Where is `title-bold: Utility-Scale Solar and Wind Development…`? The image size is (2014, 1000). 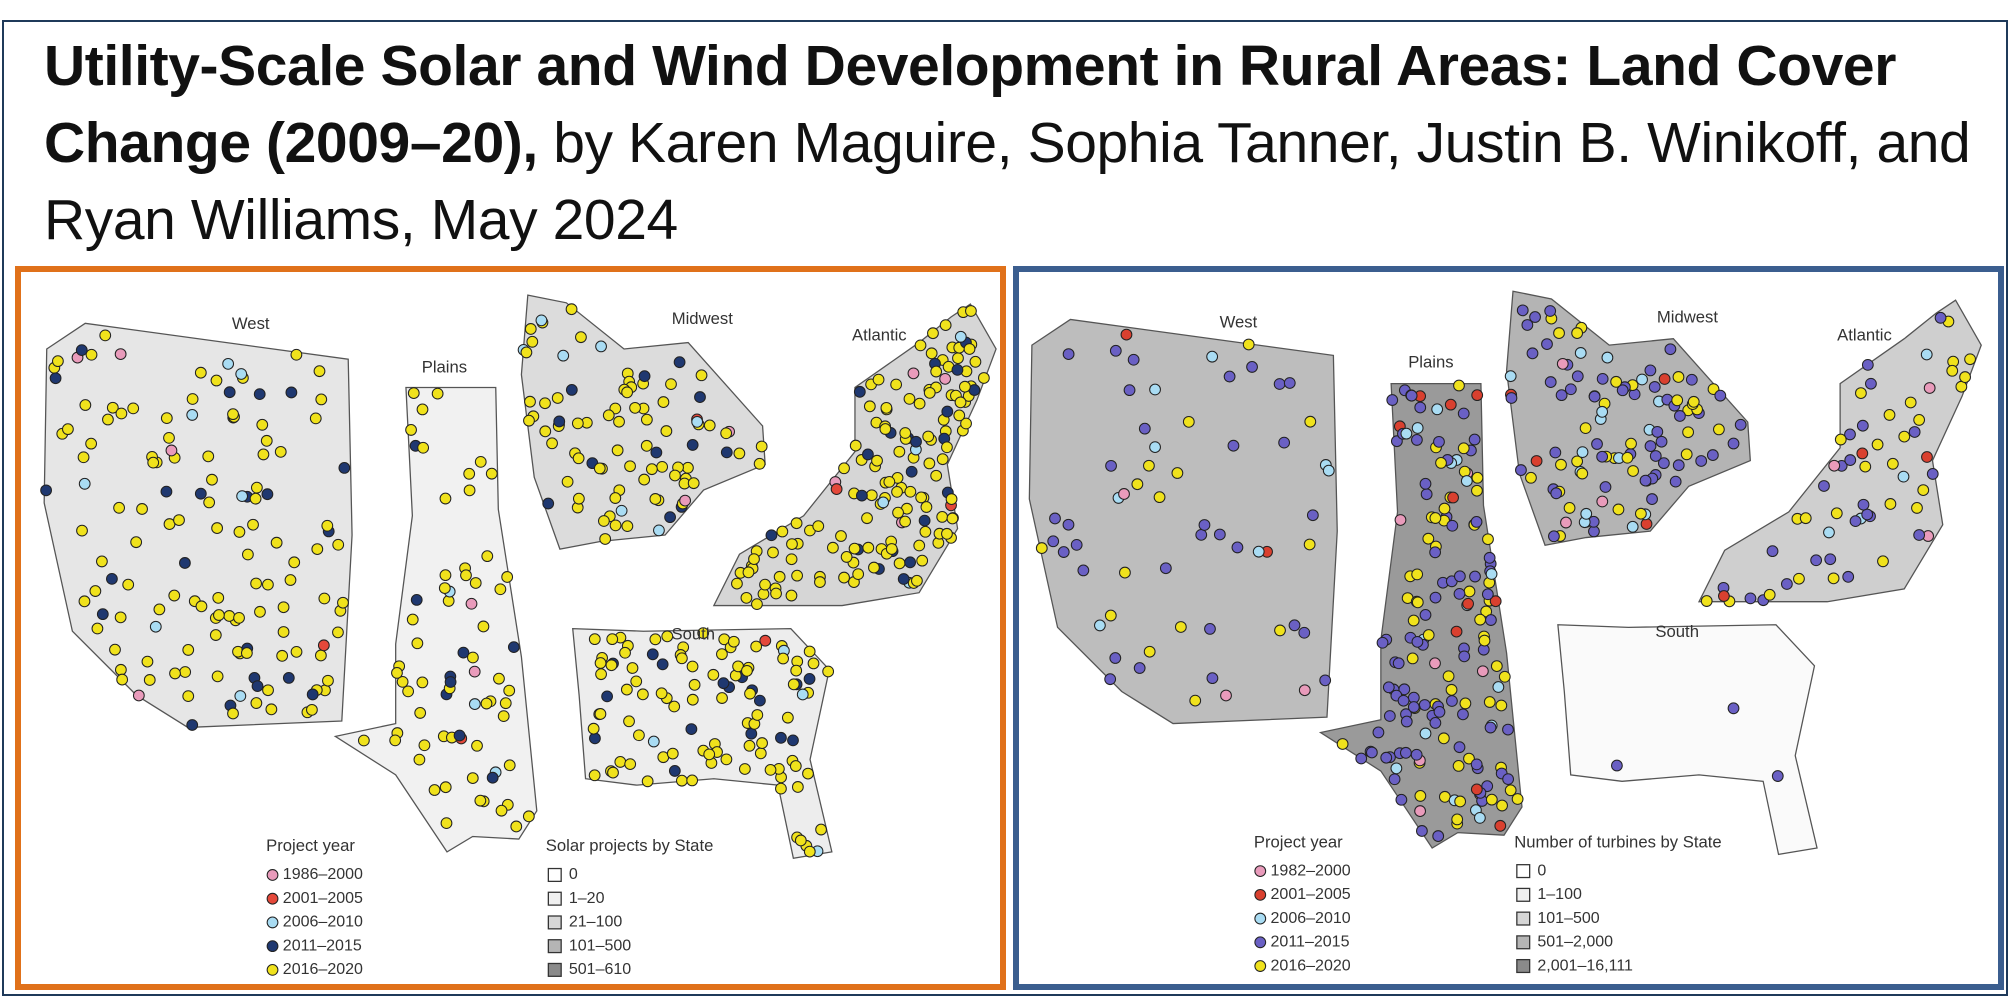 title-bold: Utility-Scale Solar and Wind Development… is located at coordinates (970, 104).